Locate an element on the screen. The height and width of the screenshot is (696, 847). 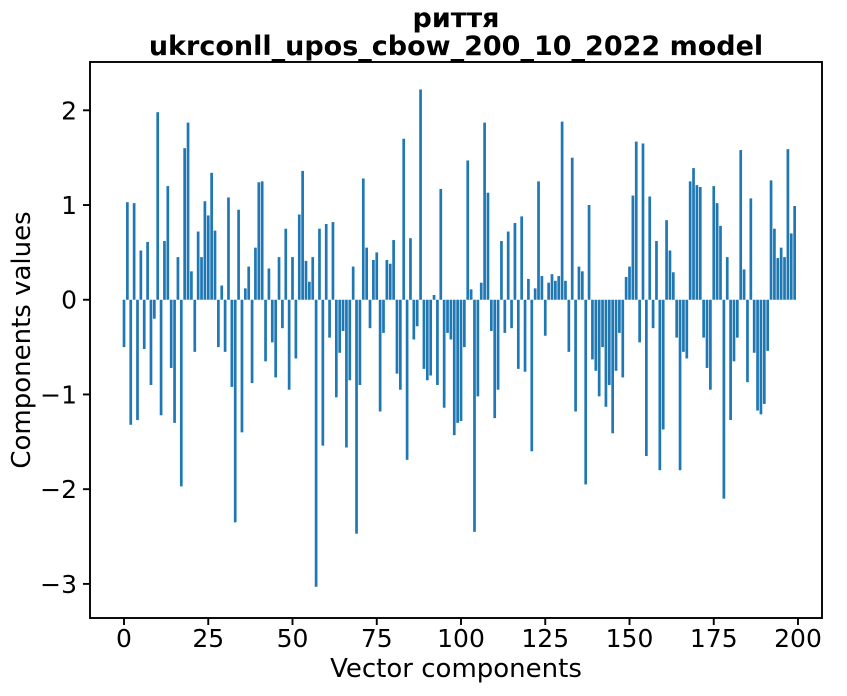
y-tick-label: 2 is located at coordinates (69, 110).